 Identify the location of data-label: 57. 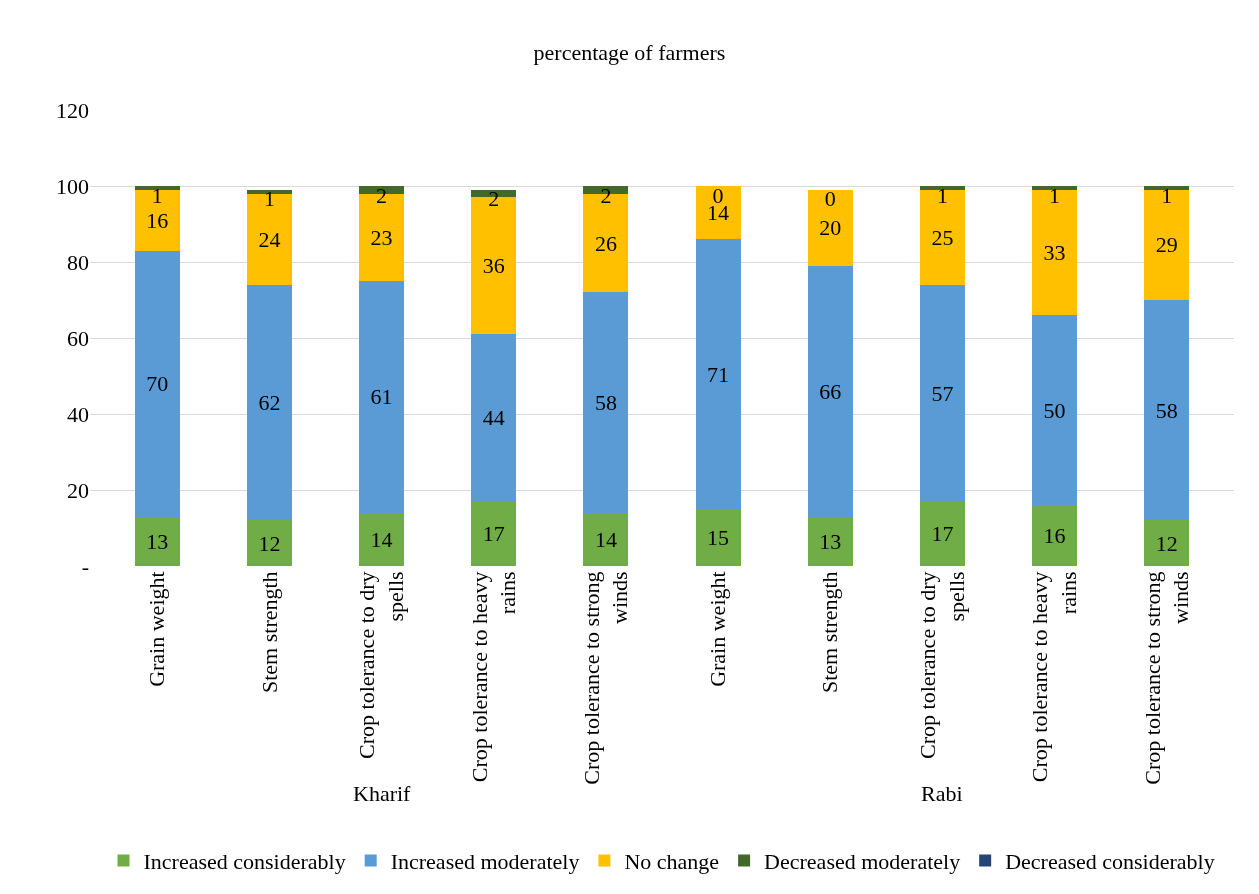
(942, 393).